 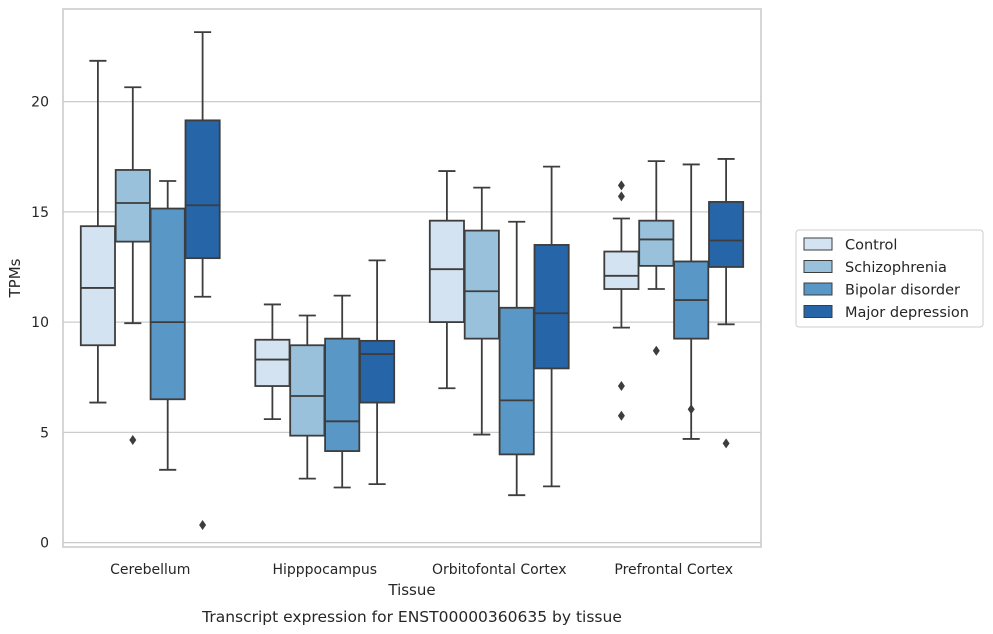 I want to click on x-tick-label: Orbitofontal Cortex, so click(x=499, y=570).